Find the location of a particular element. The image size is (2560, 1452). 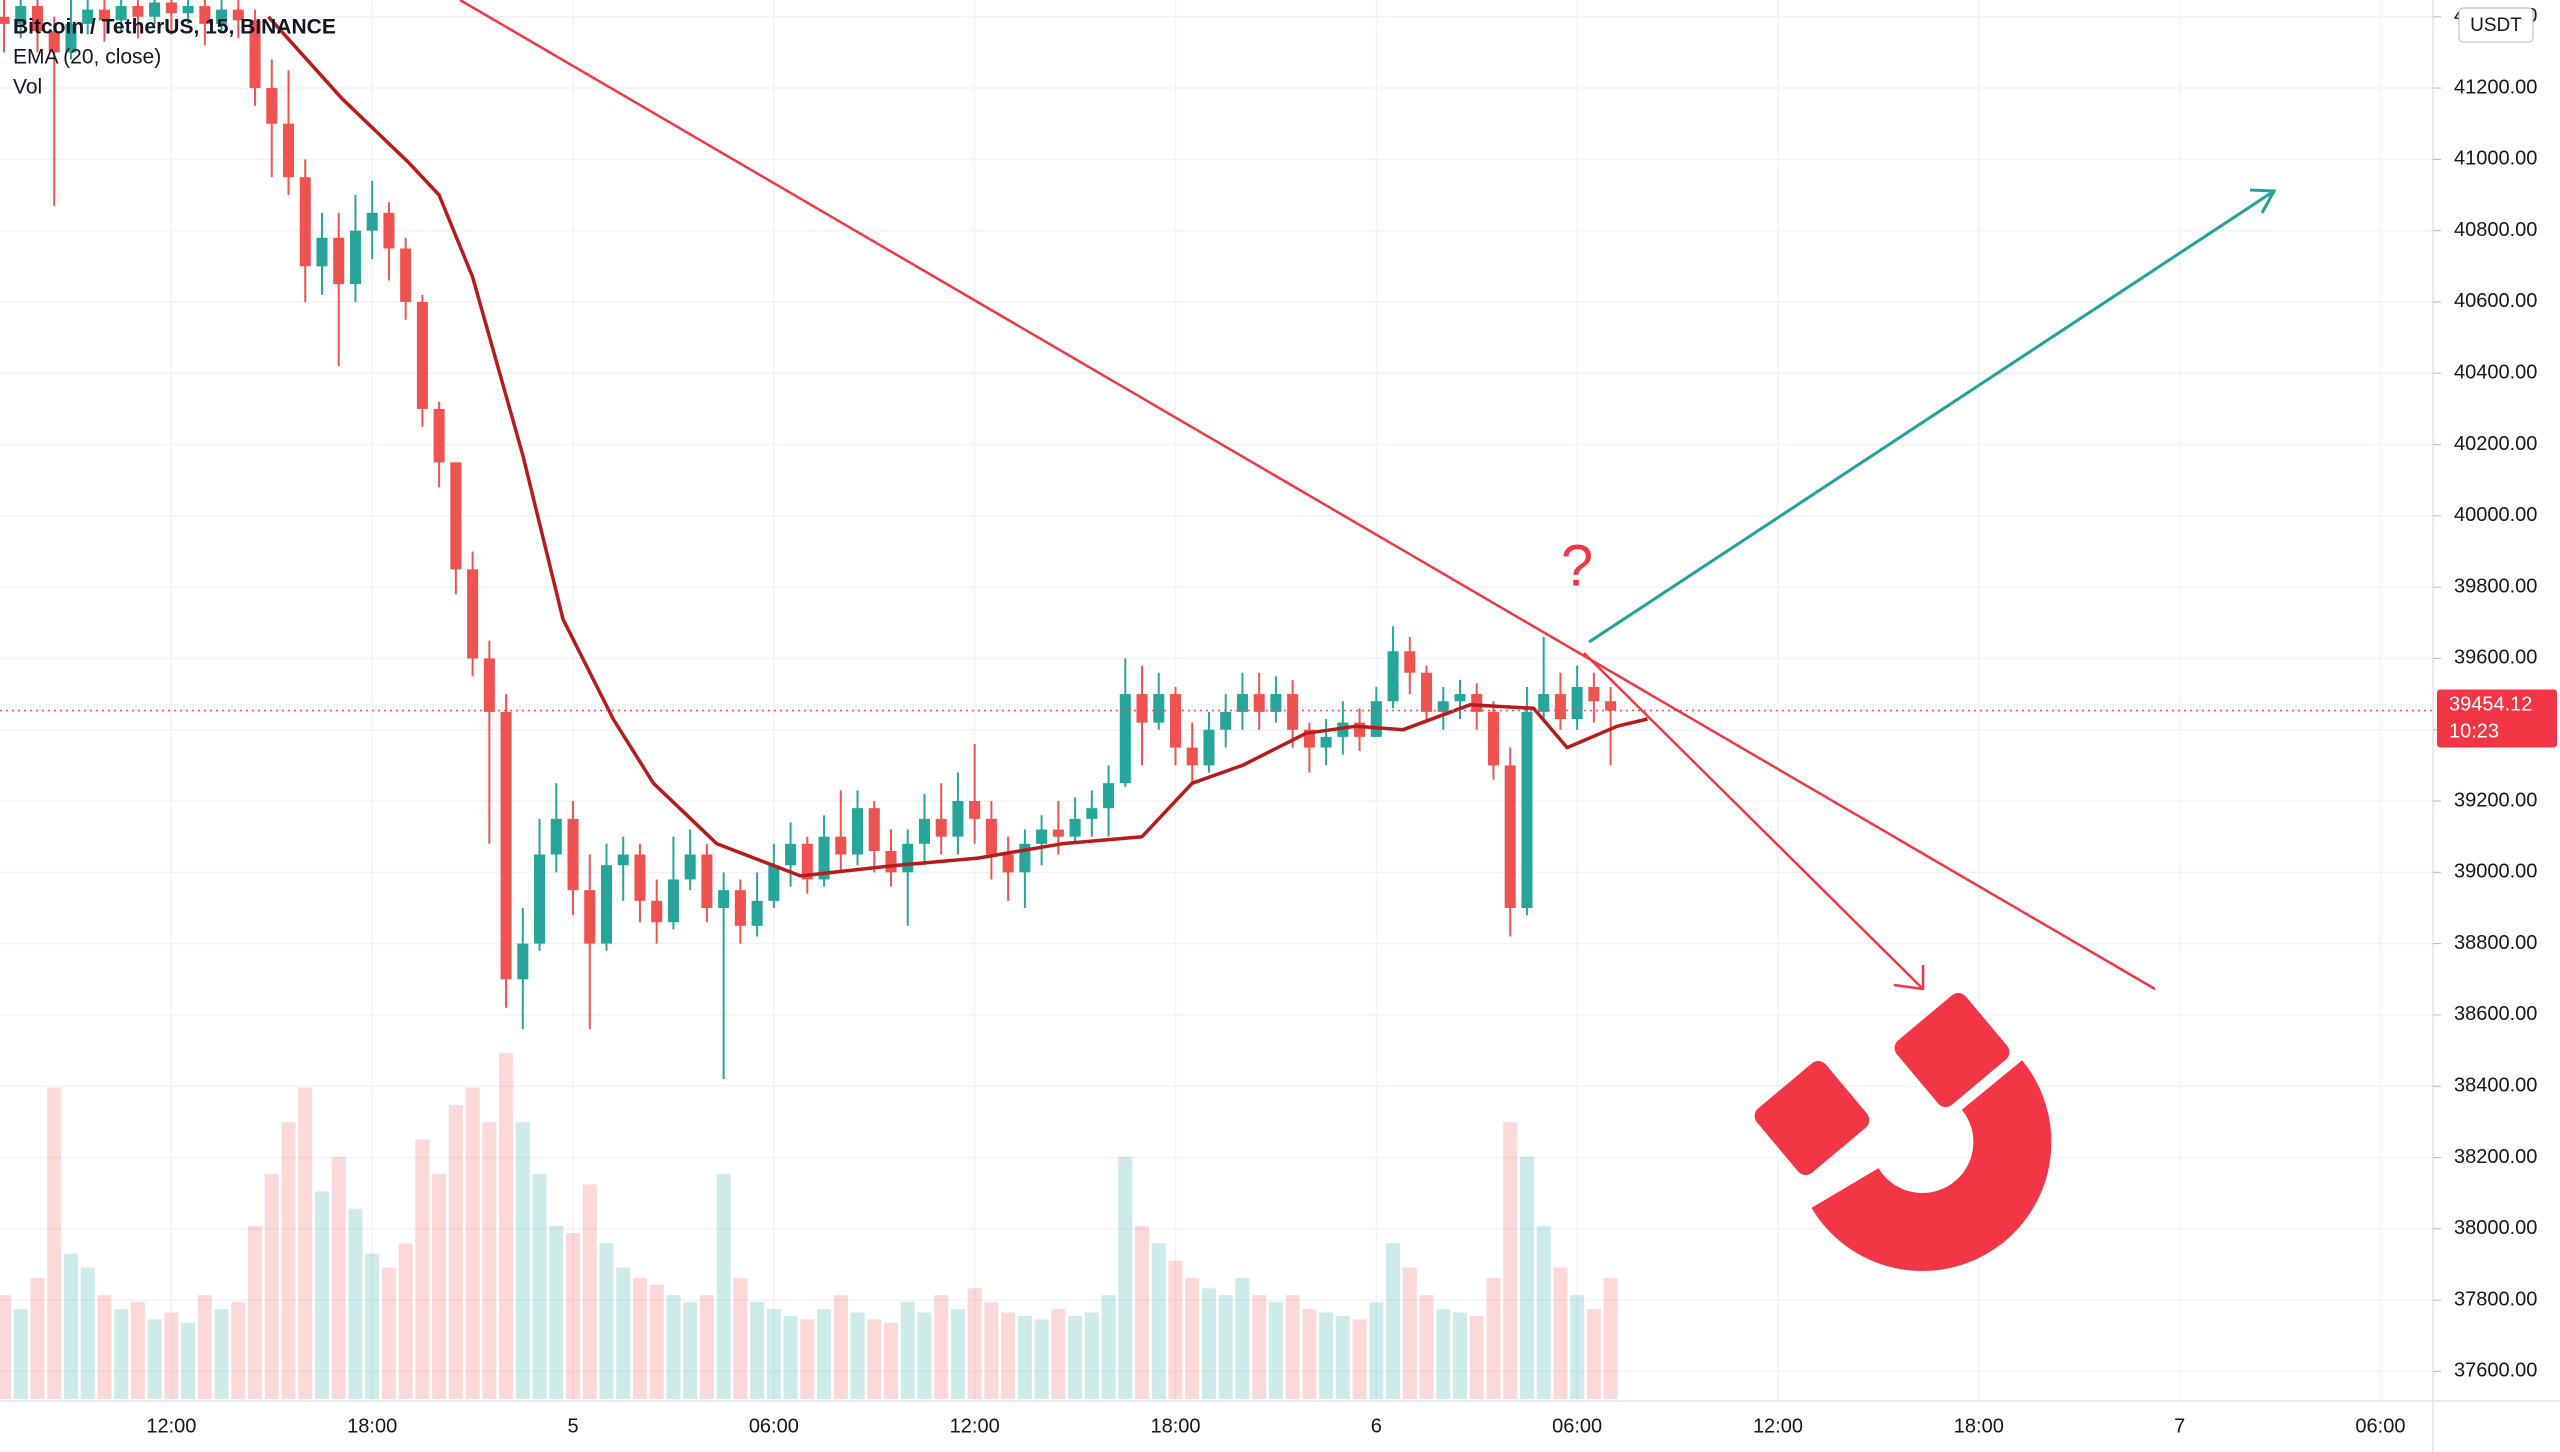

y-tick-label: 38200.00 is located at coordinates (2495, 1157).